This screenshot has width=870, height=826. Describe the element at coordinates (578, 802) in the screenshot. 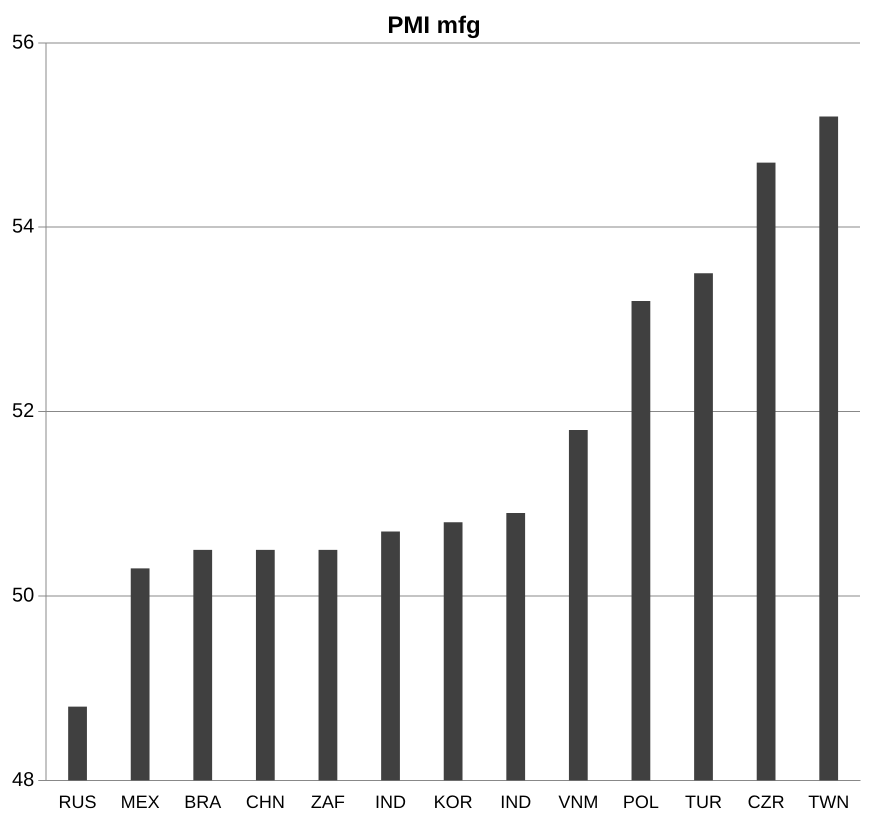

I see `x-tick-label: VNM` at that location.